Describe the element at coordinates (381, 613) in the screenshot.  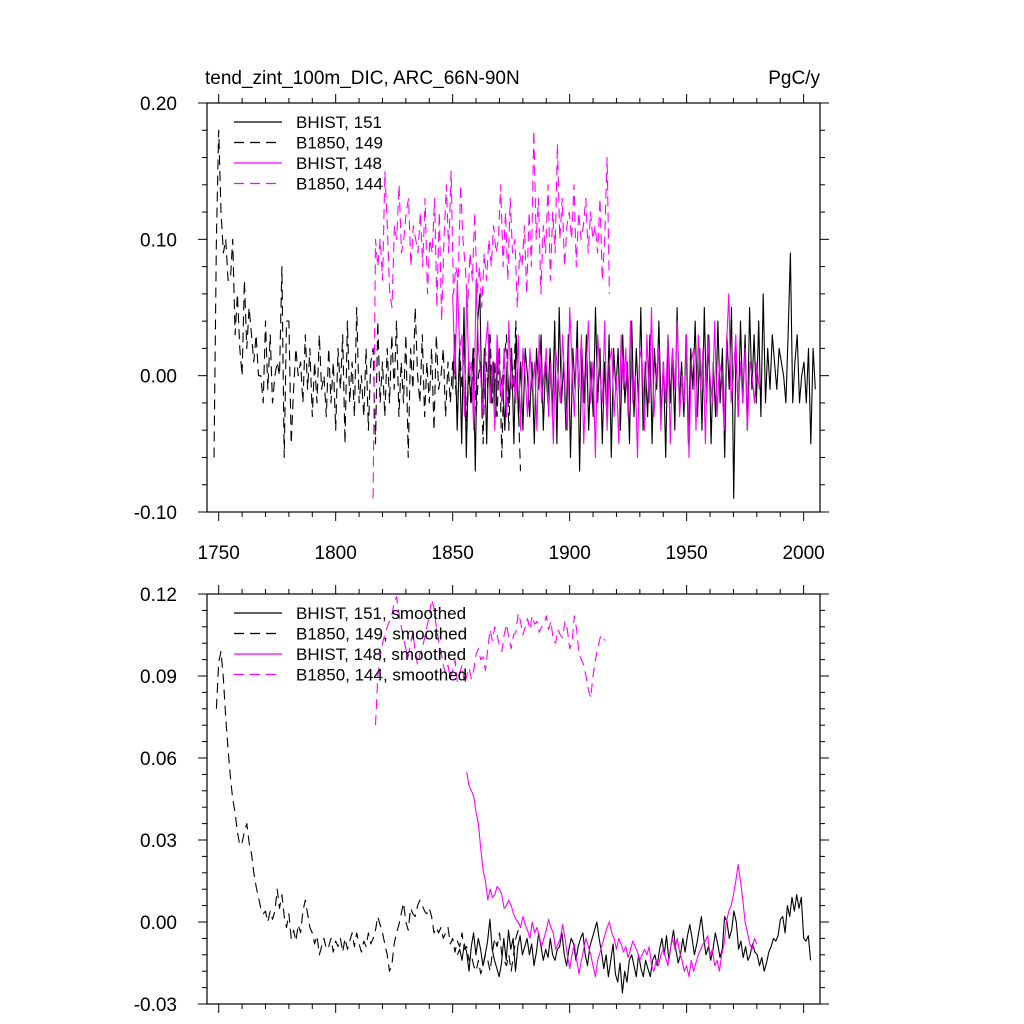
I see `legend-label: BHIST, 151, smoothed` at that location.